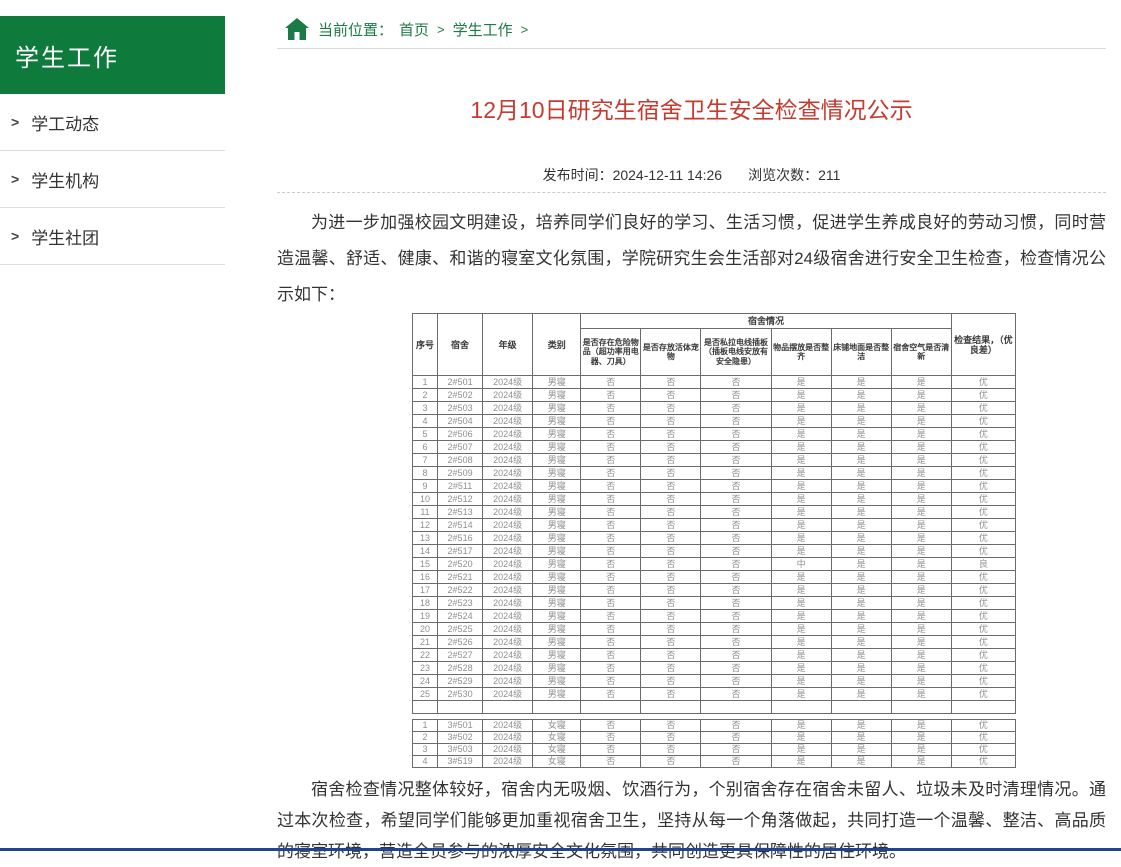  I want to click on table-cell: 3, so click(425, 408).